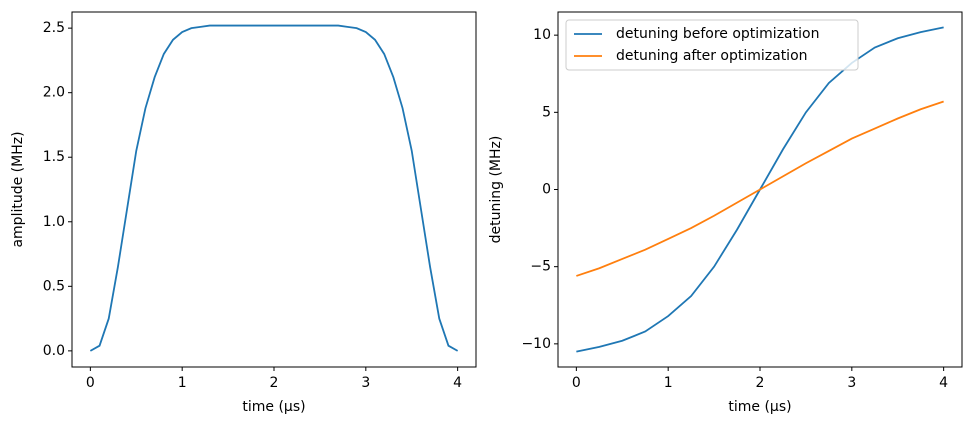  I want to click on legend-label: detuning after optimization, so click(712, 56).